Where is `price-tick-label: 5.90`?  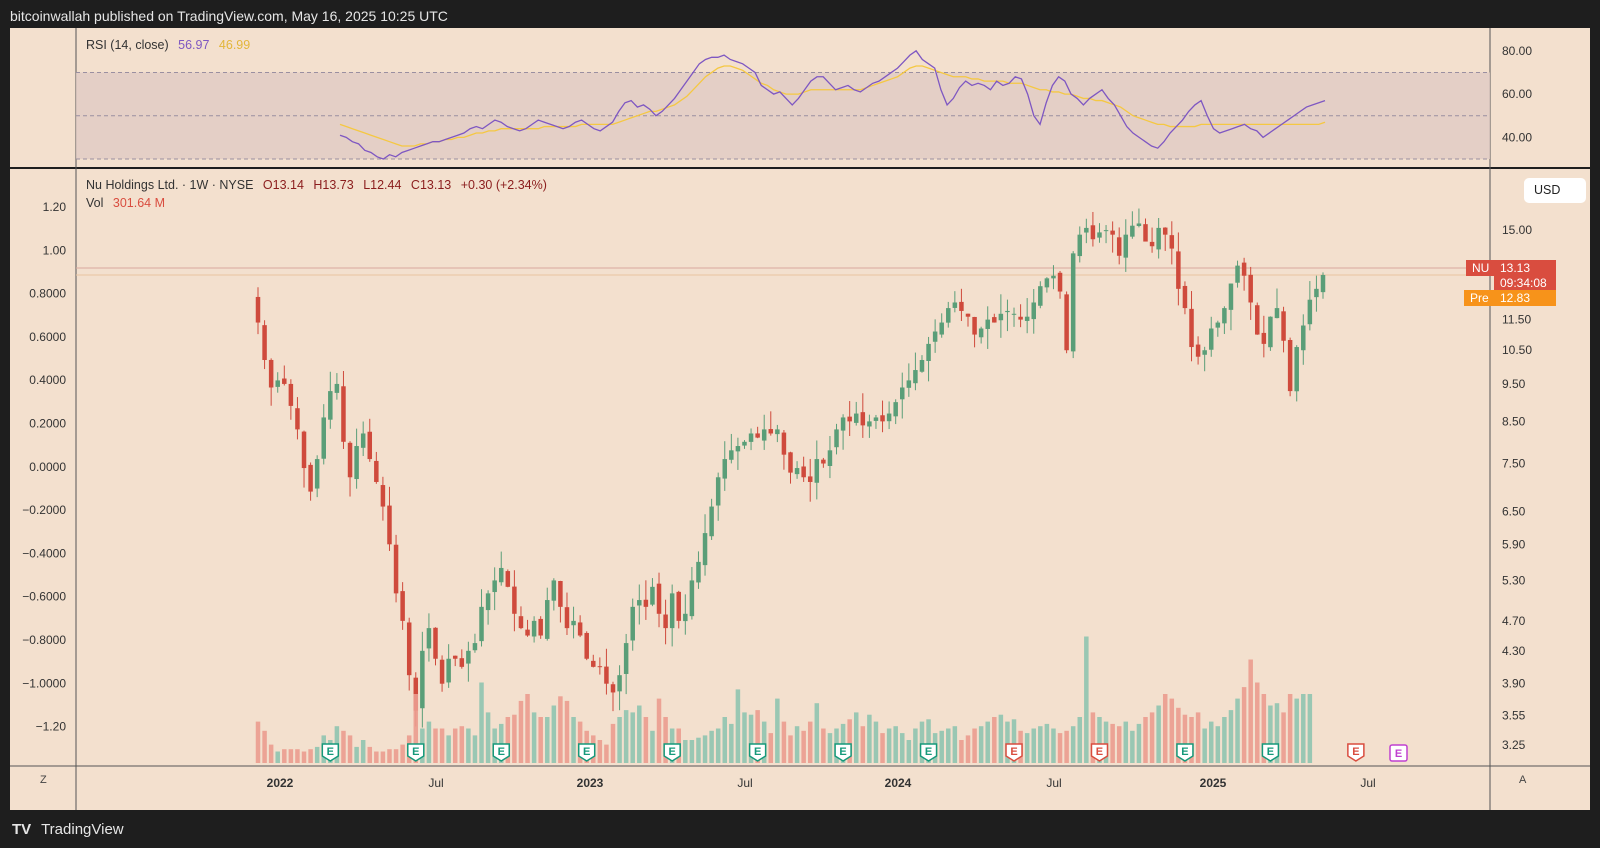 price-tick-label: 5.90 is located at coordinates (1514, 544).